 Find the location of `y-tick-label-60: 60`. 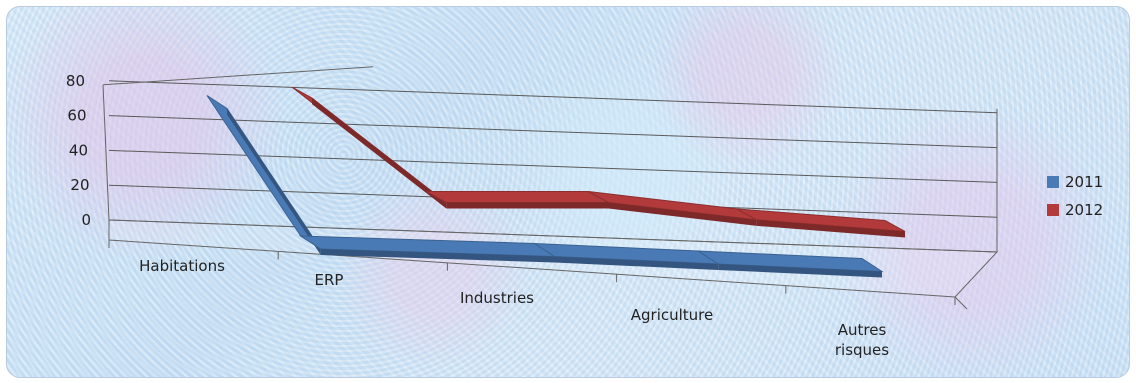

y-tick-label-60: 60 is located at coordinates (76, 116).